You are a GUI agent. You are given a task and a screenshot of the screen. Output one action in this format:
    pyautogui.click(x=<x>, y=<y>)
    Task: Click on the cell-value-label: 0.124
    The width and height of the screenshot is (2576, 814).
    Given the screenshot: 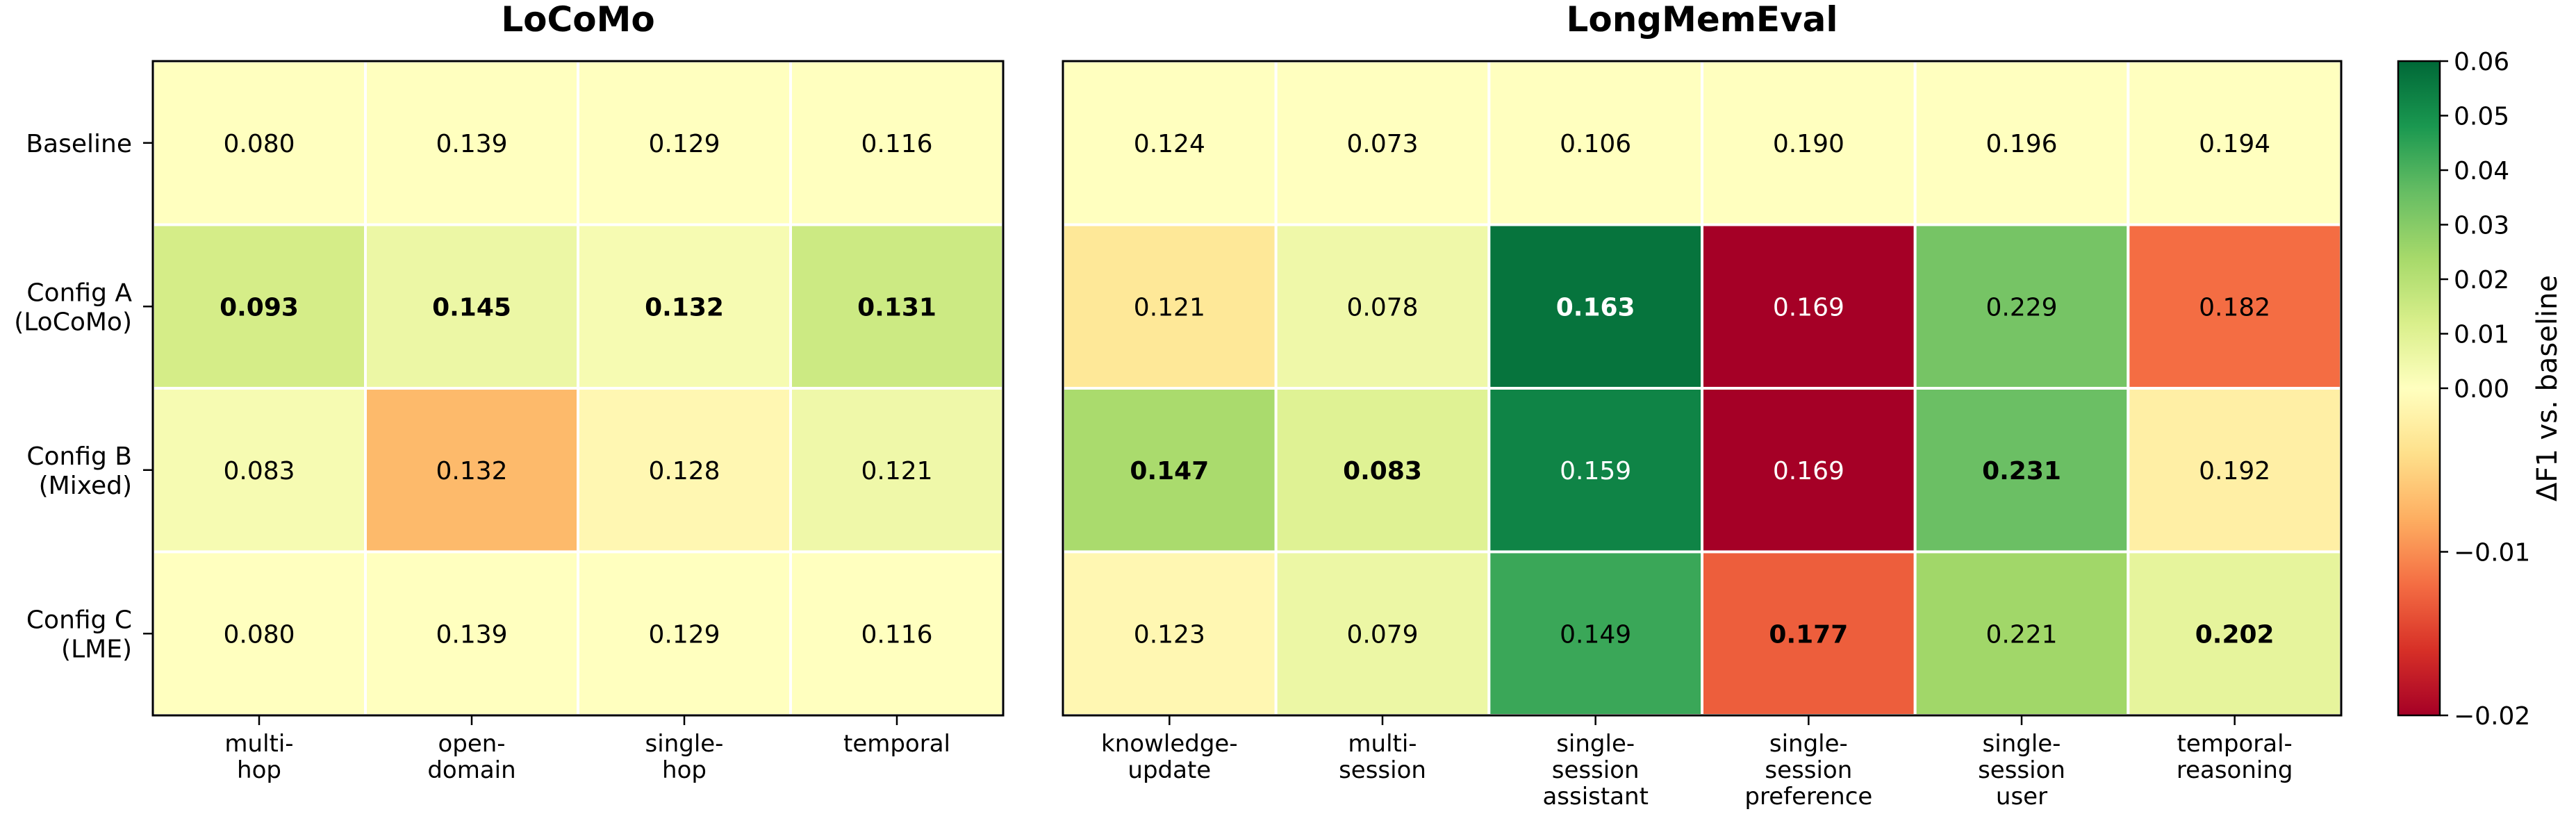 What is the action you would take?
    pyautogui.click(x=1170, y=144)
    